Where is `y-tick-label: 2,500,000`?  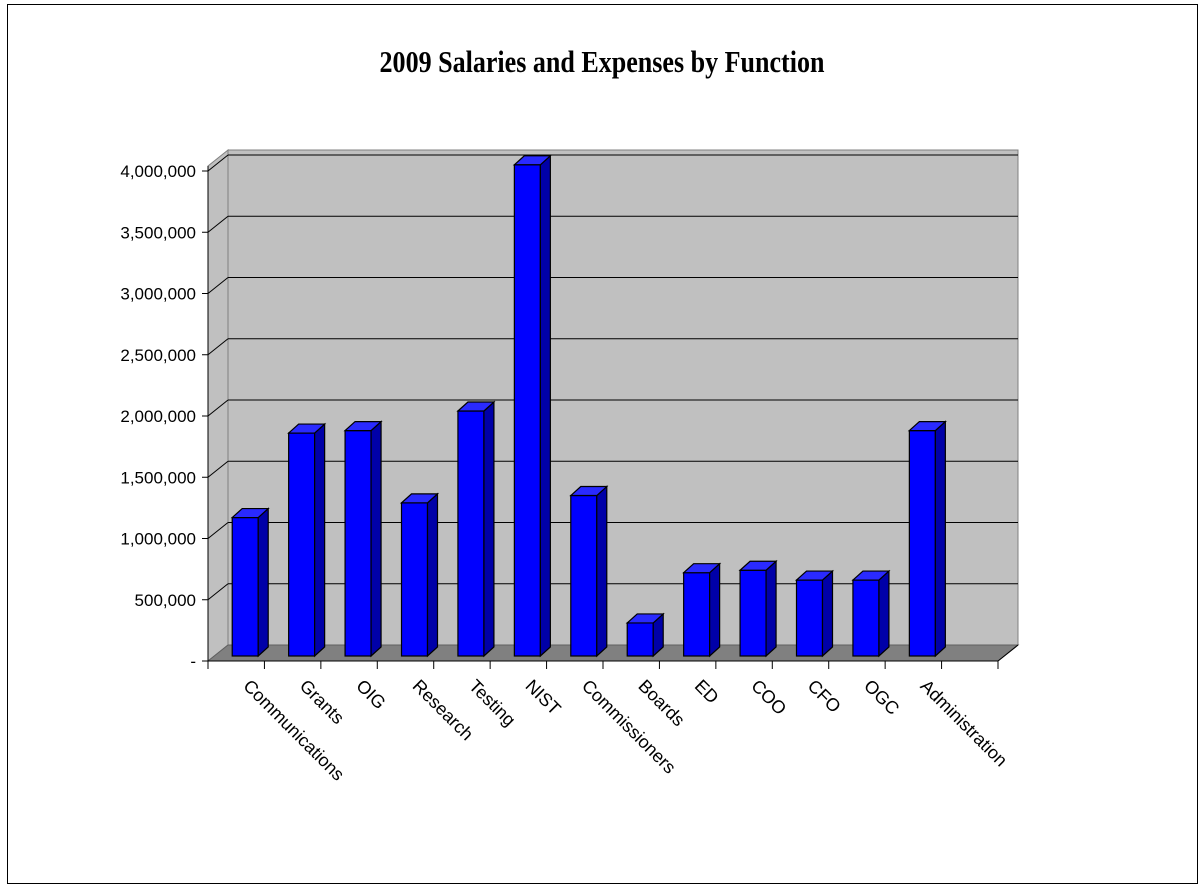 y-tick-label: 2,500,000 is located at coordinates (158, 355).